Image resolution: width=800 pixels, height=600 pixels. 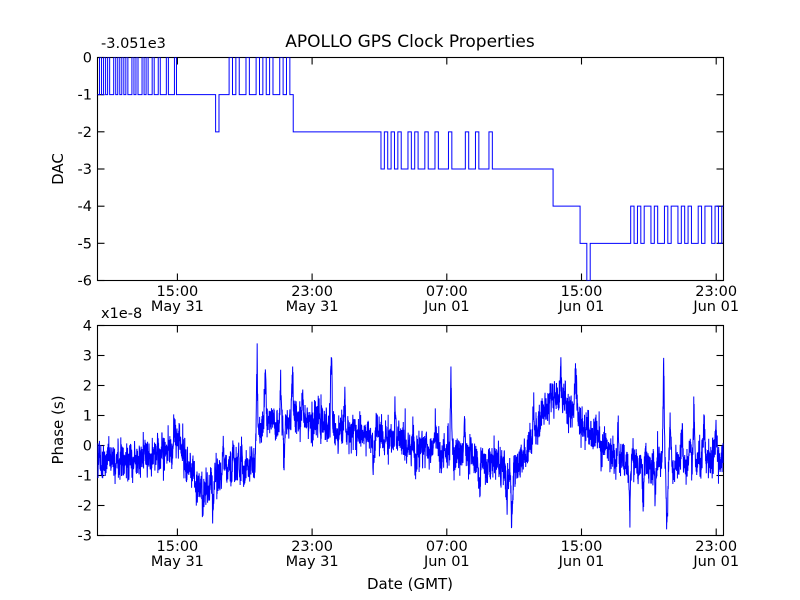 I want to click on dac-xtick-date-2: Jun 01, so click(x=446, y=307).